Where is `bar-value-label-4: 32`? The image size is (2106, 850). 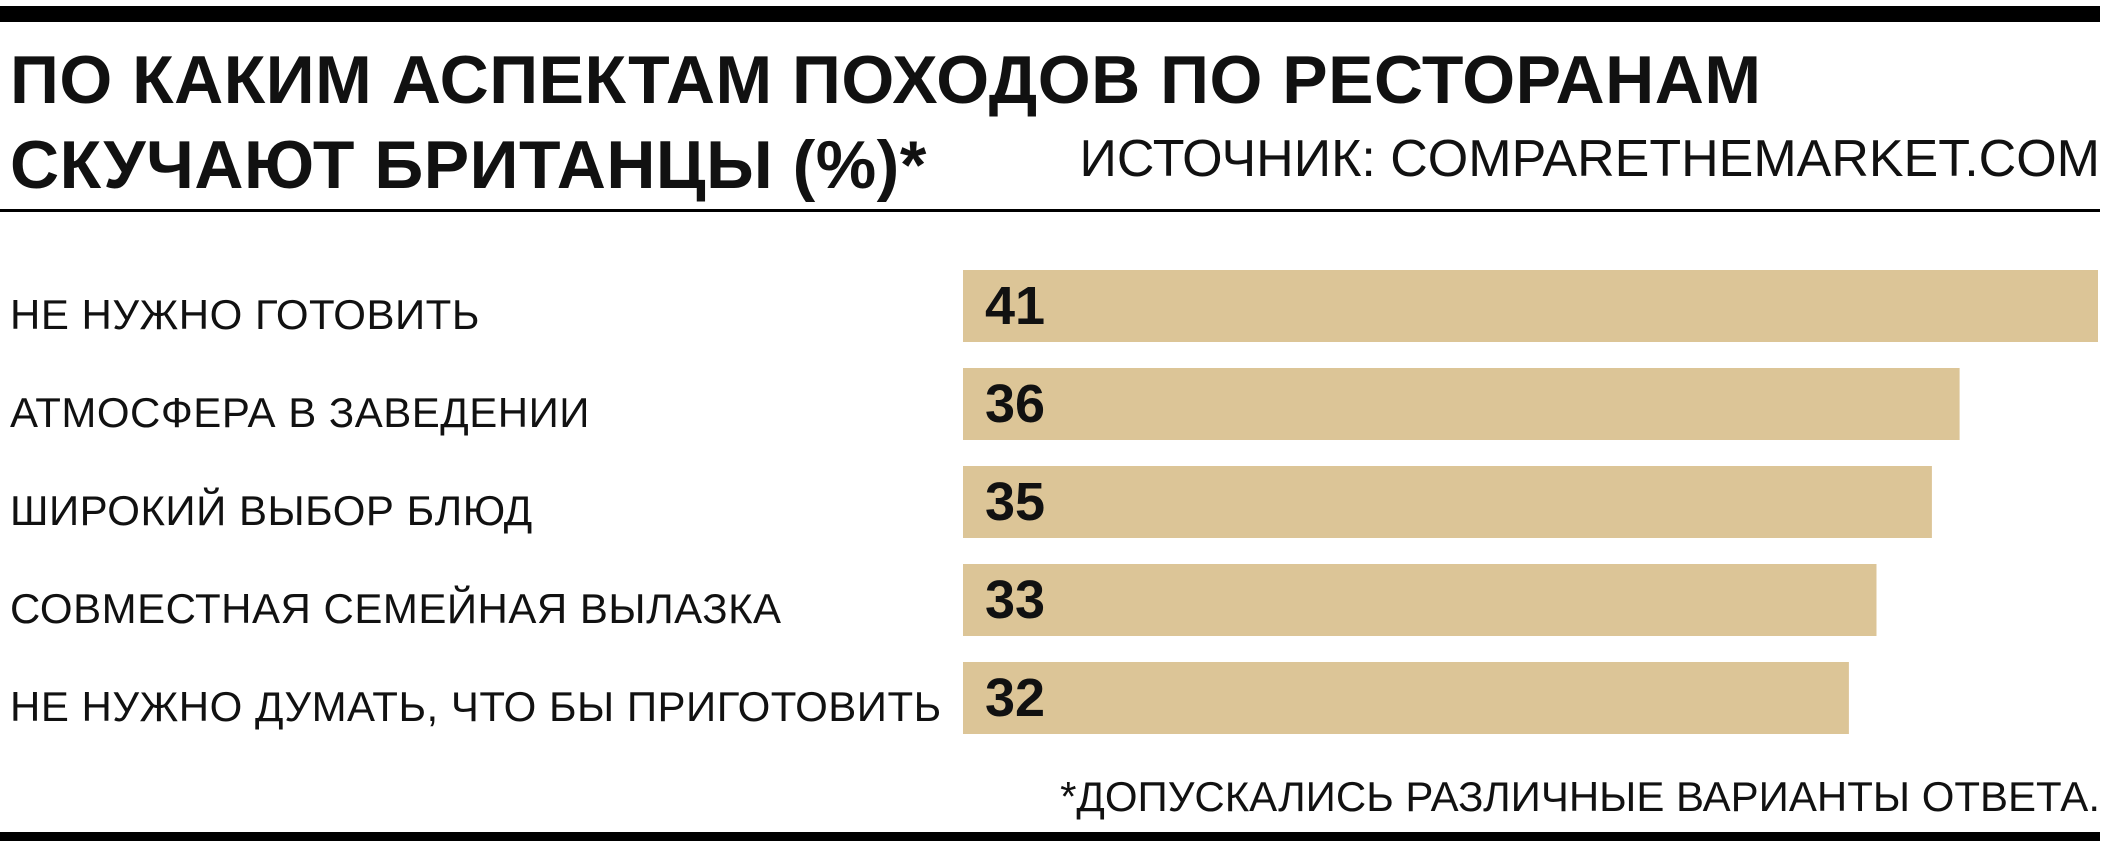
bar-value-label-4: 32 is located at coordinates (1015, 698).